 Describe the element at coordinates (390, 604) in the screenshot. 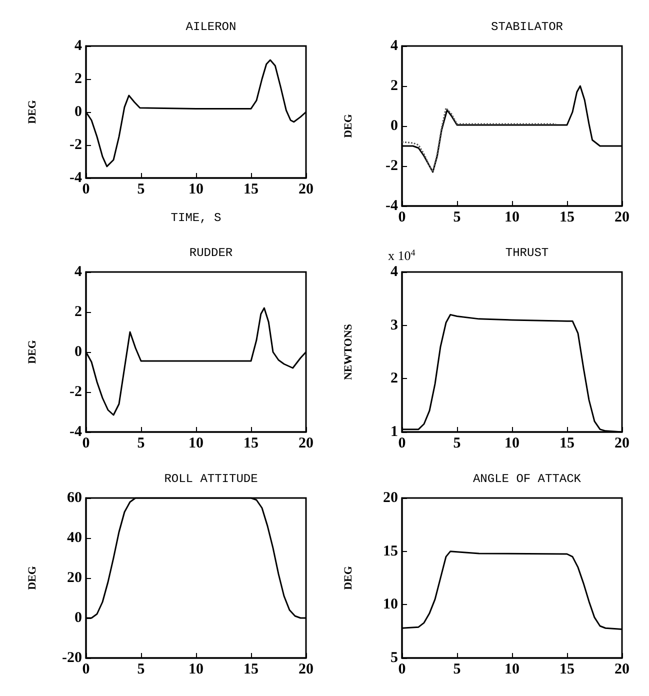

I see `y-tick-label: 10` at that location.